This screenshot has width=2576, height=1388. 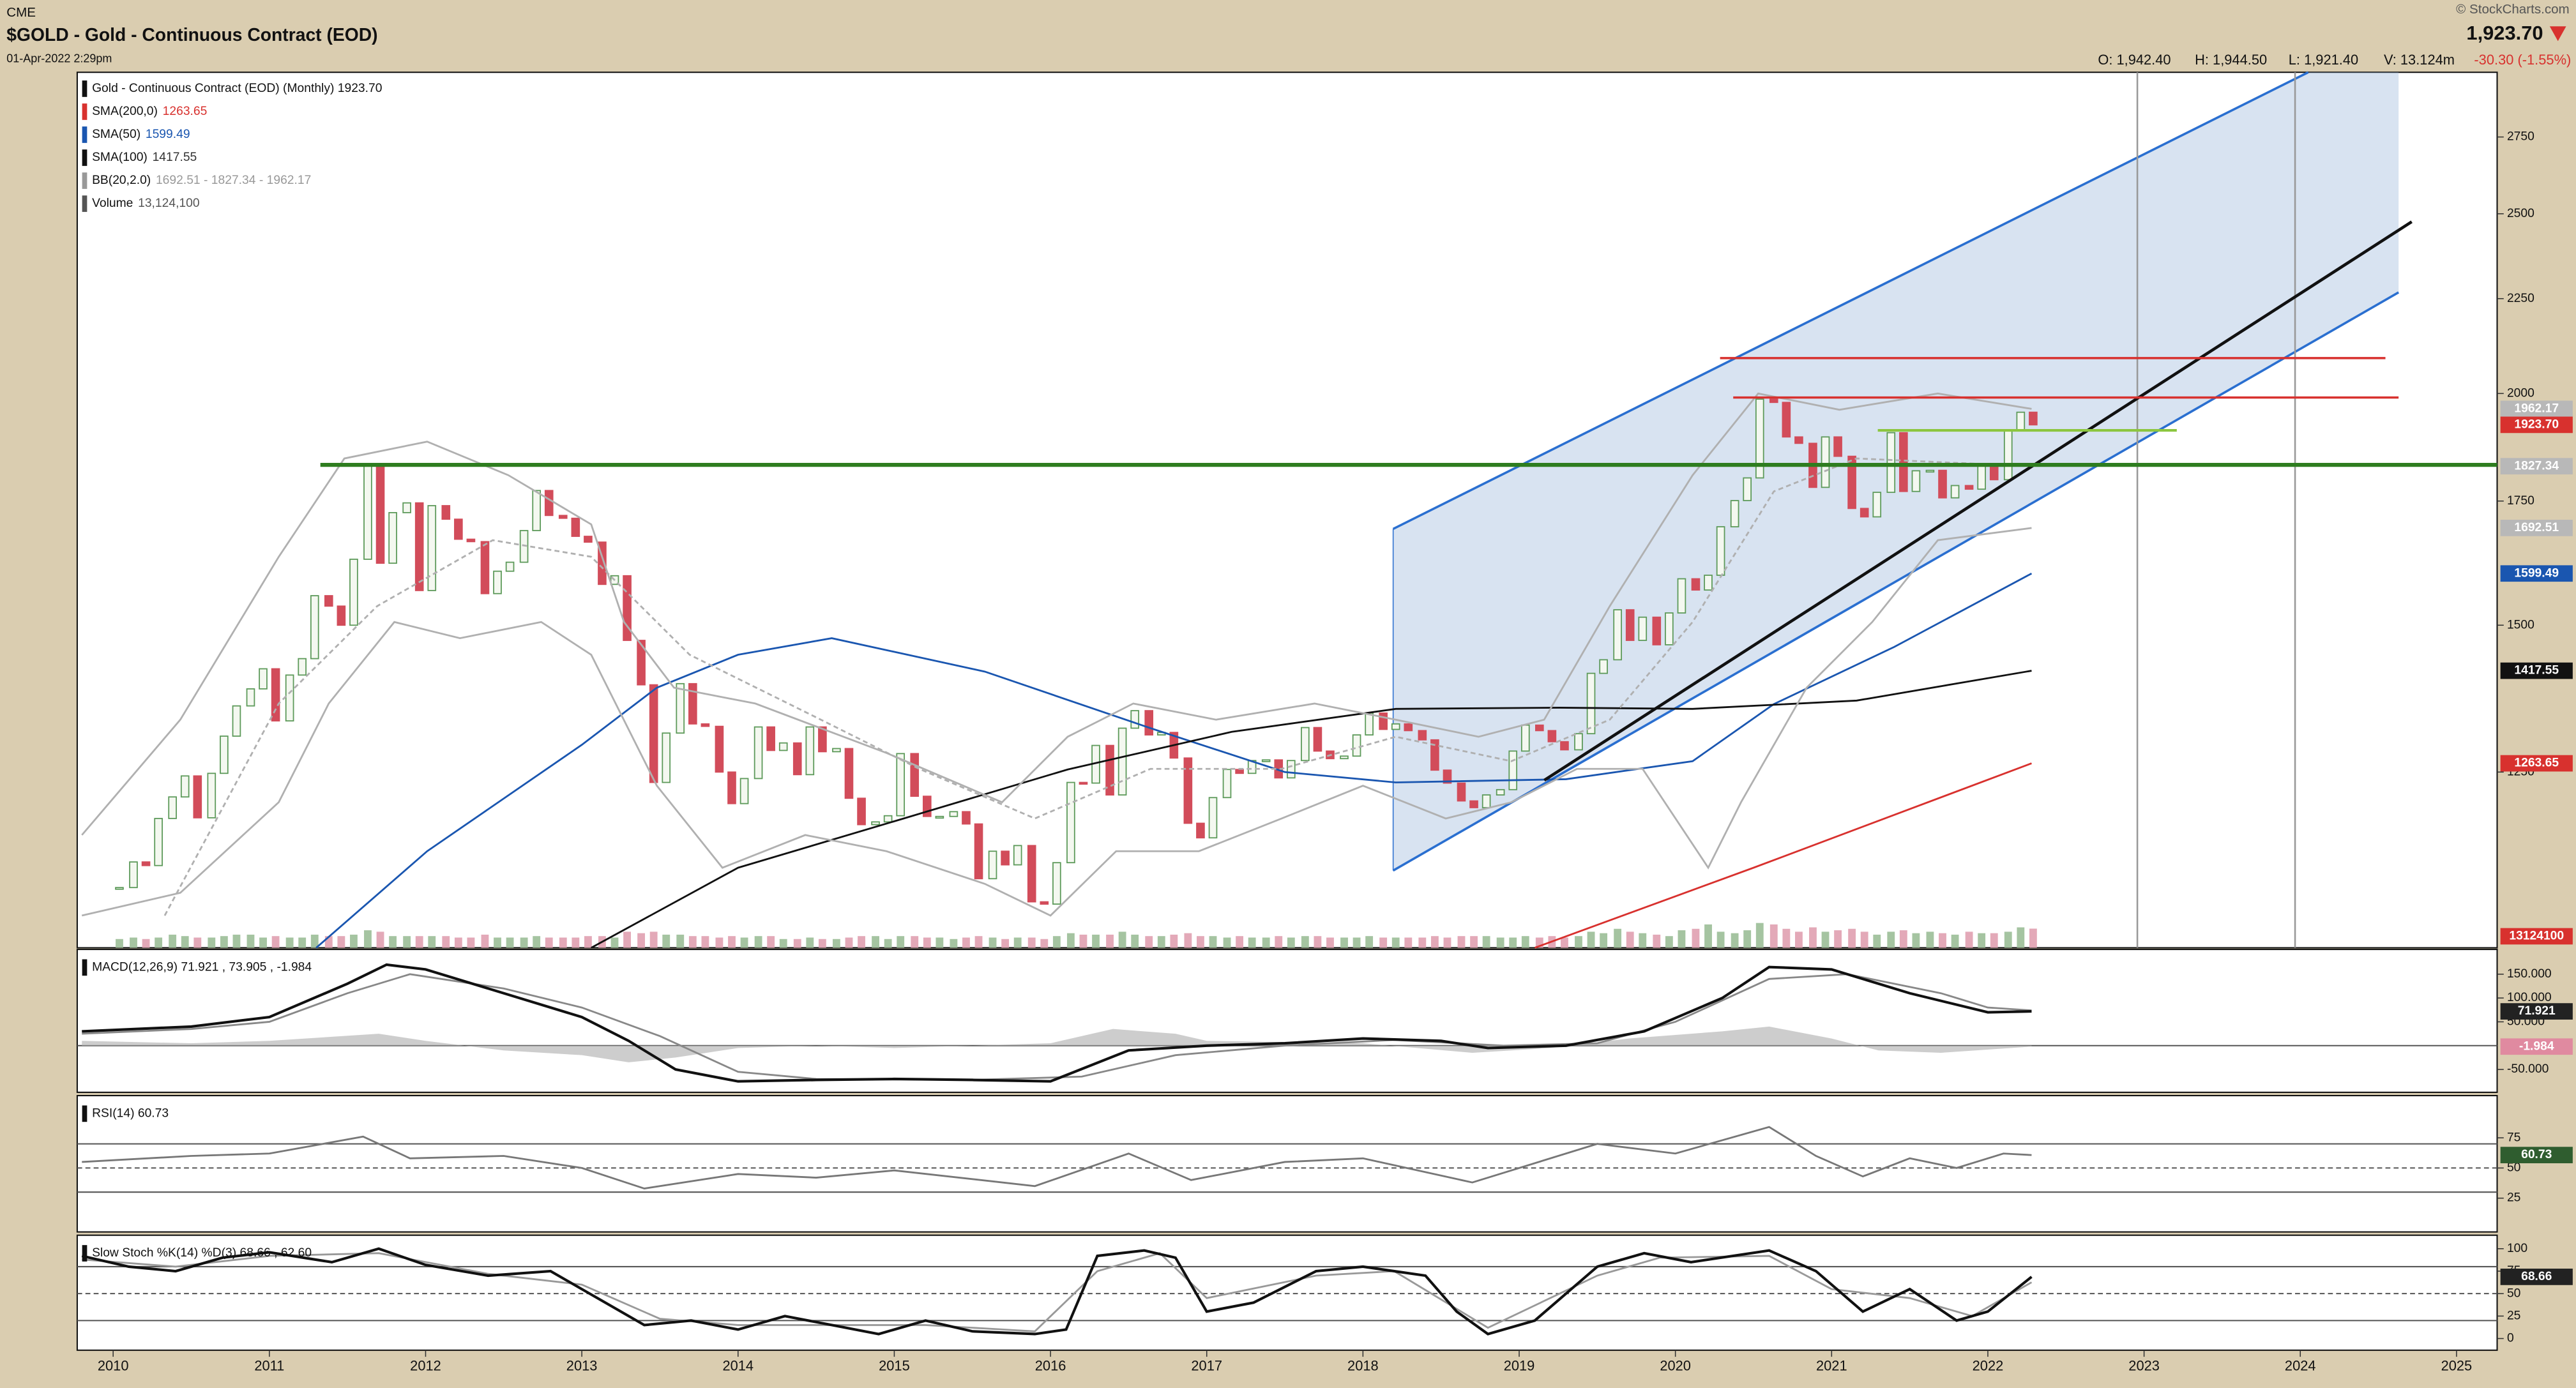 What do you see at coordinates (191, 34) in the screenshot?
I see `symbol-title: $GOLD - Gold - Continuous Contract (EOD)` at bounding box center [191, 34].